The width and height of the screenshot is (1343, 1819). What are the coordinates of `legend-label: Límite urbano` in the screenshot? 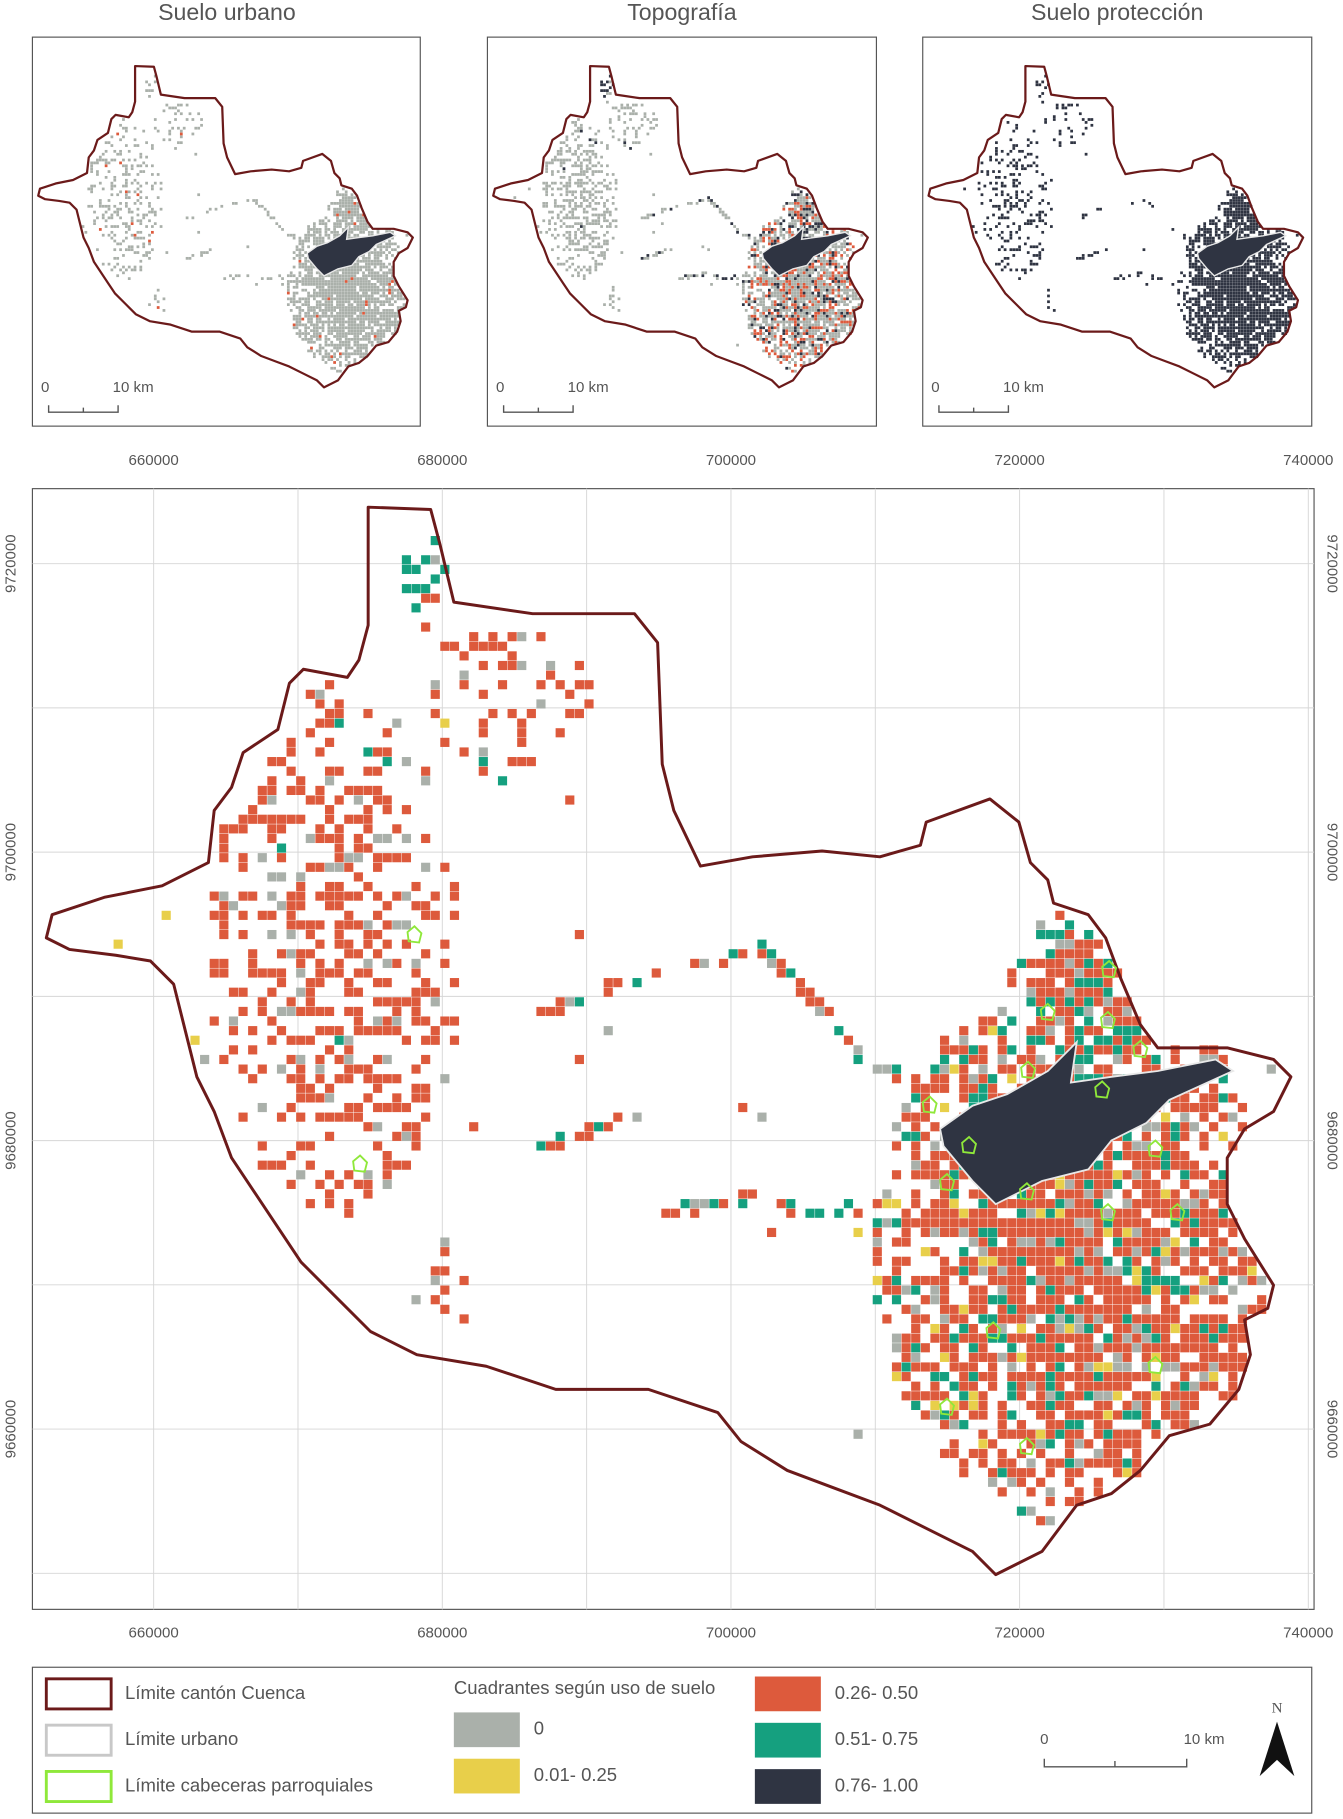 It's located at (181, 1738).